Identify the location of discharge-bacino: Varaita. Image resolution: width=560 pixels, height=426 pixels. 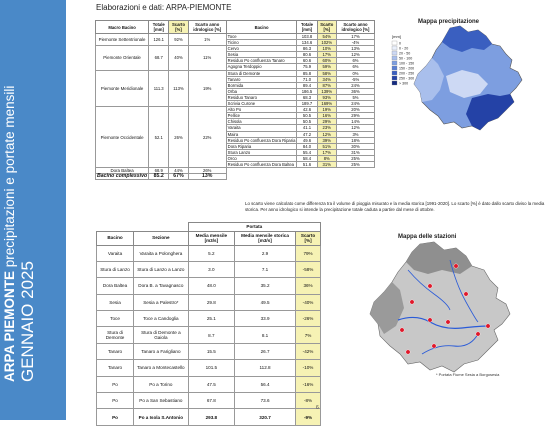
(115, 253).